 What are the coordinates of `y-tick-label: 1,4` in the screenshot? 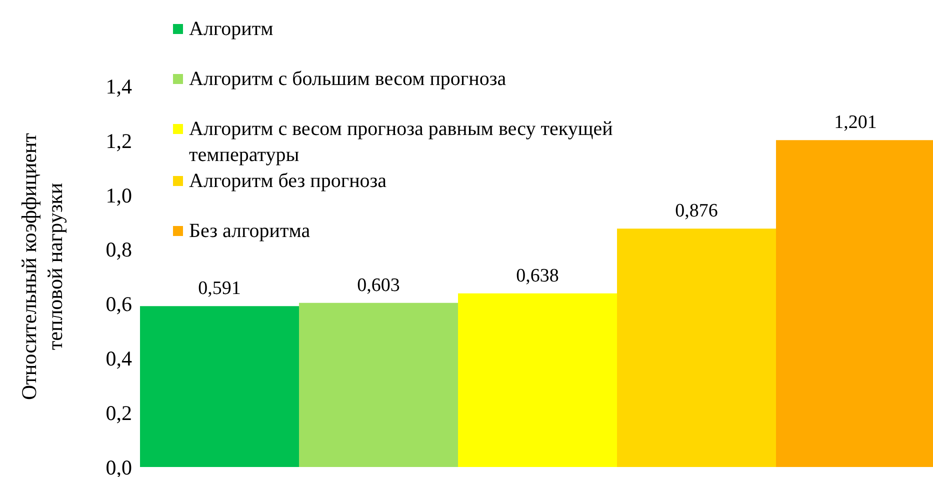 It's located at (119, 86).